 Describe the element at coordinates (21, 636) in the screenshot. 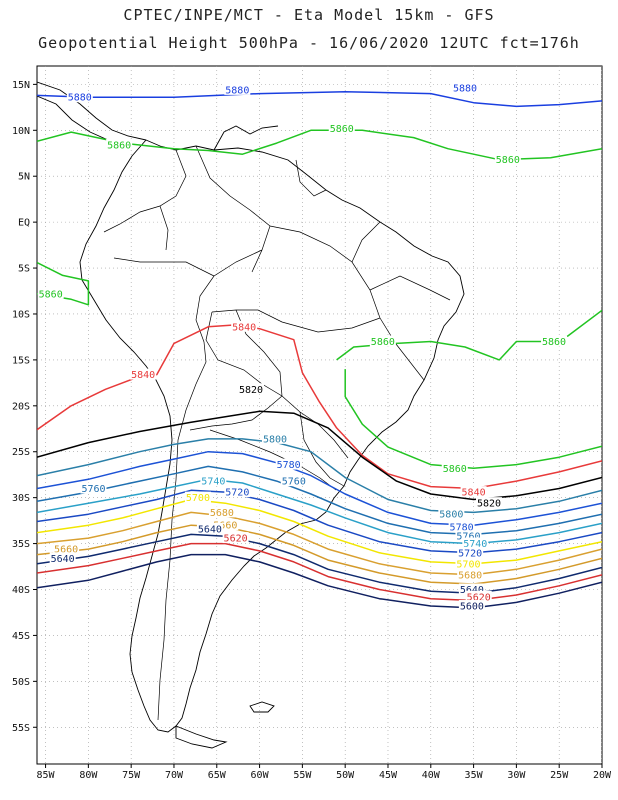

I see `lat-tick-label: 45S` at that location.